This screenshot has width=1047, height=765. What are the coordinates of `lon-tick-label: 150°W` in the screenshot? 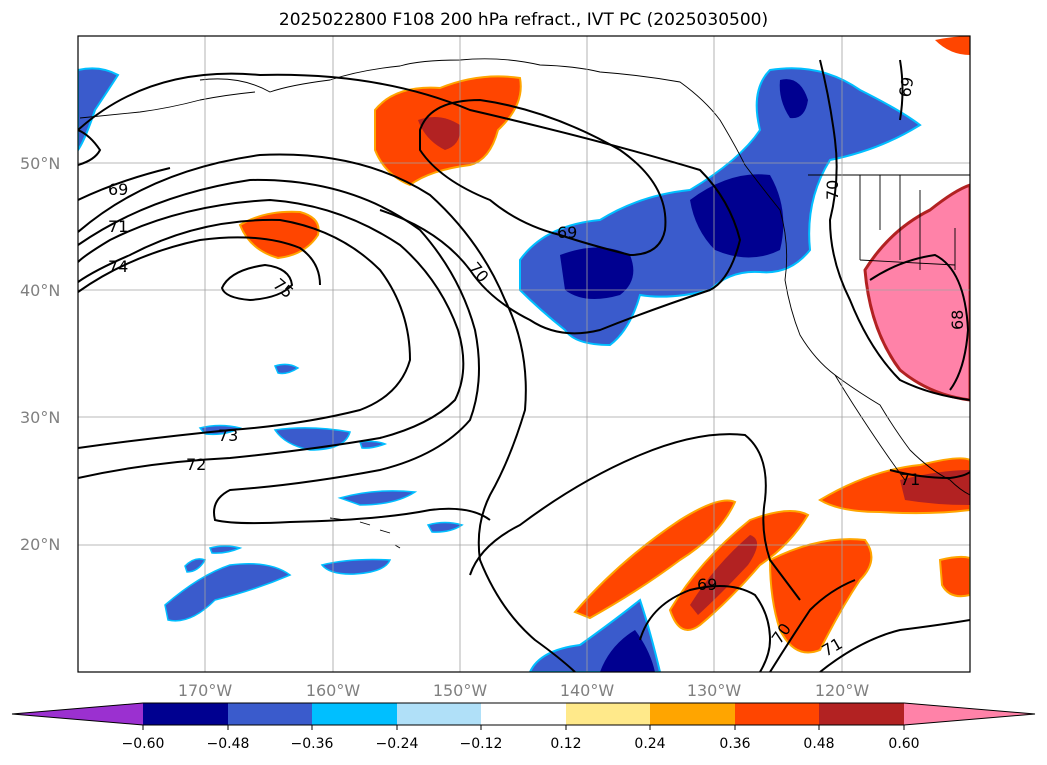 It's located at (460, 690).